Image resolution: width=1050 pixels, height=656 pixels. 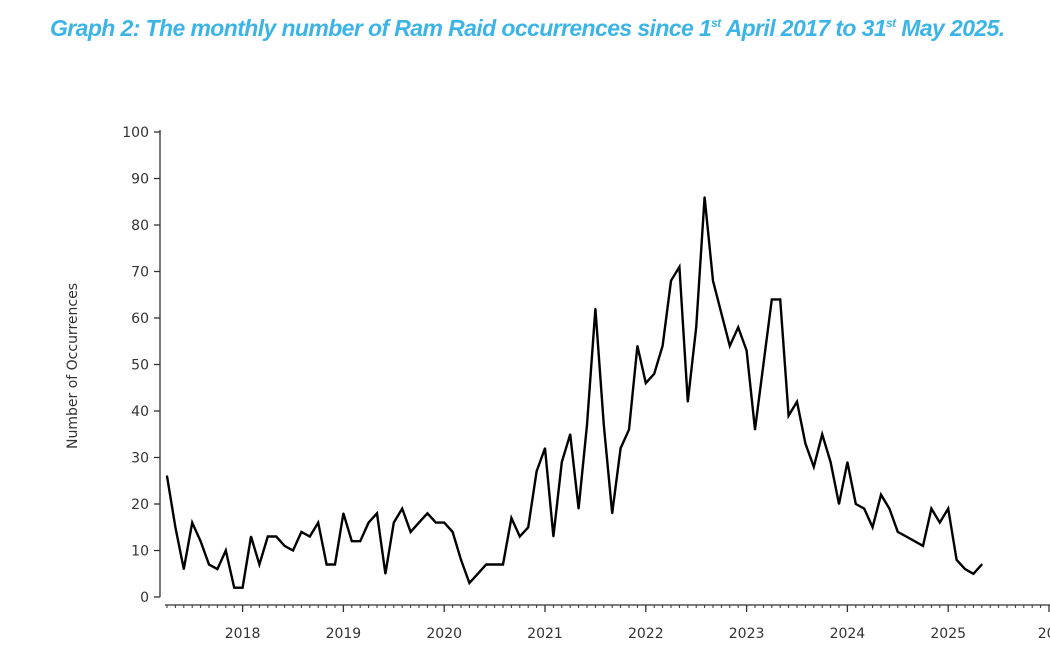 I want to click on x-tick-label: 2018, so click(x=243, y=634).